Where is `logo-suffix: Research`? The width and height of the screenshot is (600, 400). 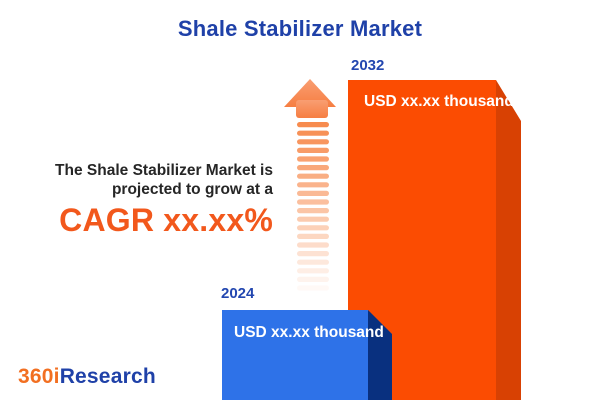 logo-suffix: Research is located at coordinates (107, 376).